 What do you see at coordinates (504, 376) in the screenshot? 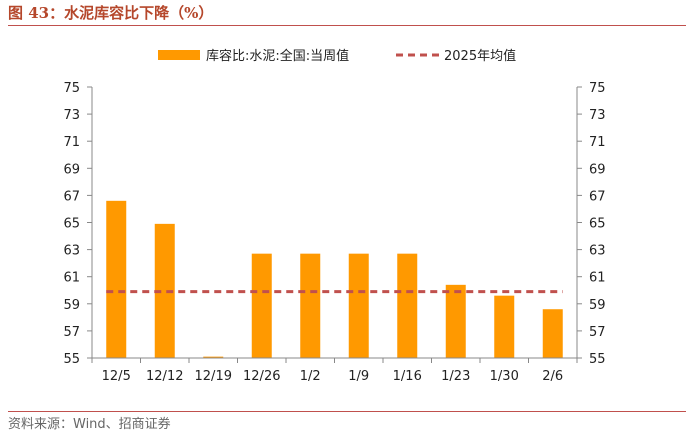
I see `x-tick-label: 1/30` at bounding box center [504, 376].